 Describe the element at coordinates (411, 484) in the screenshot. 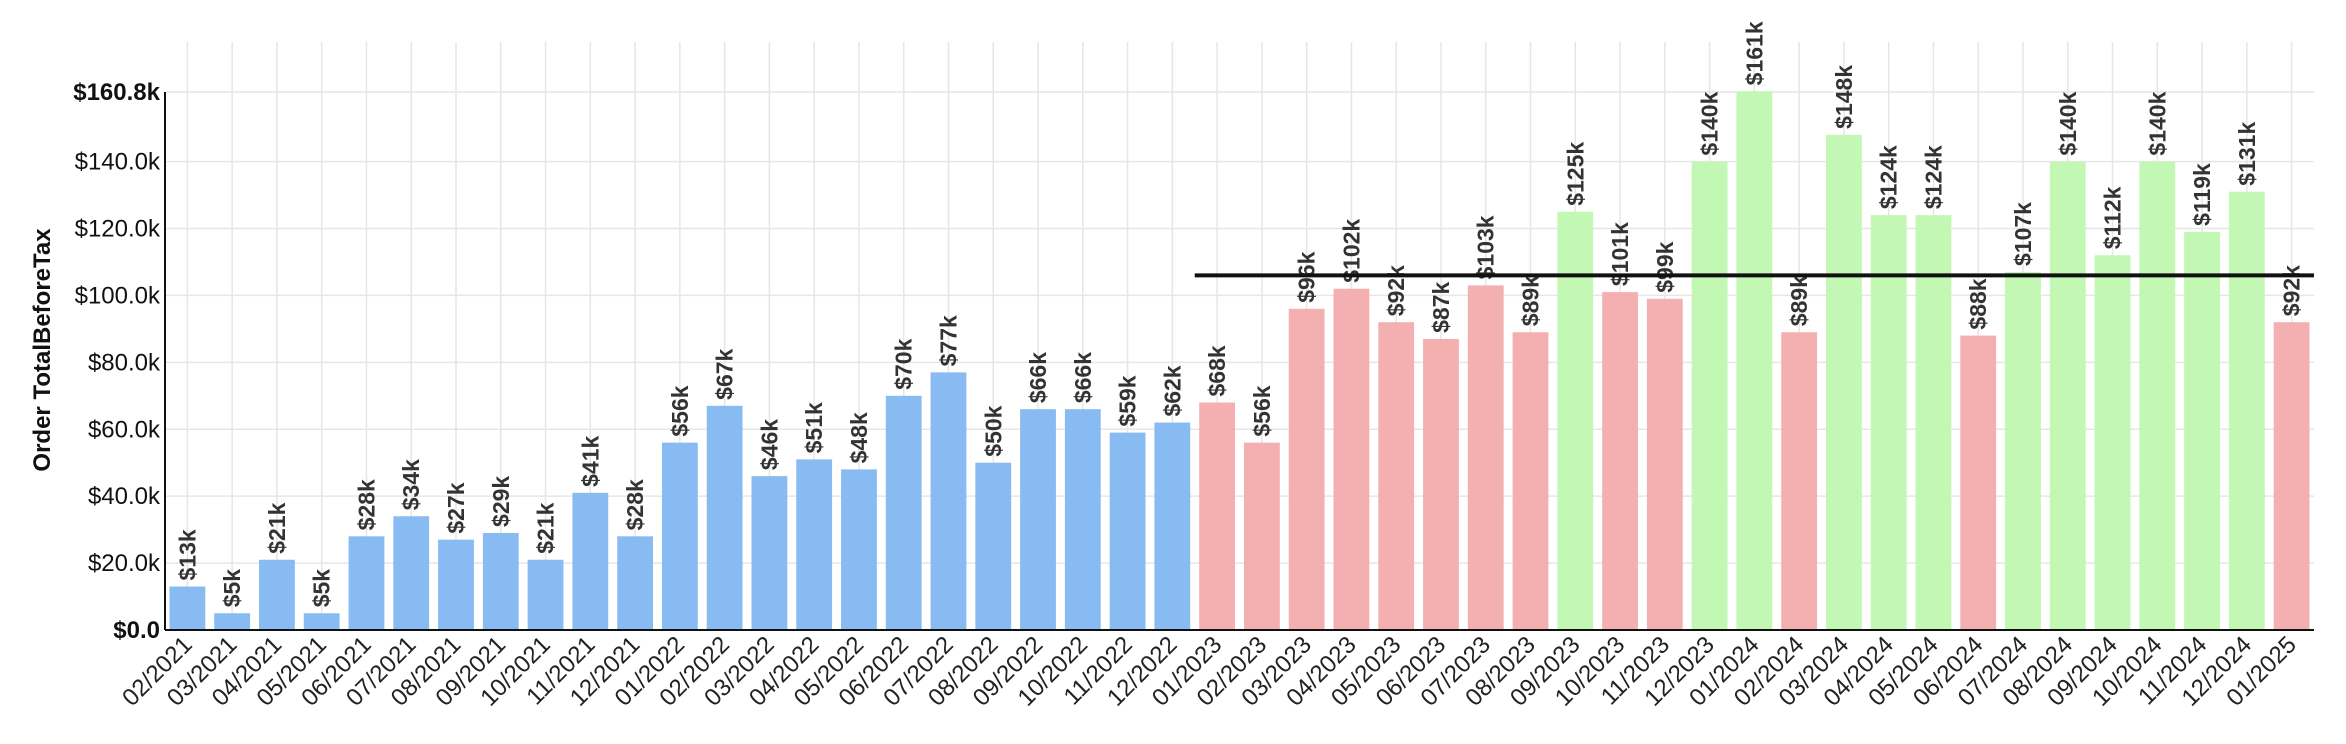

I see `data-label: $34k` at that location.